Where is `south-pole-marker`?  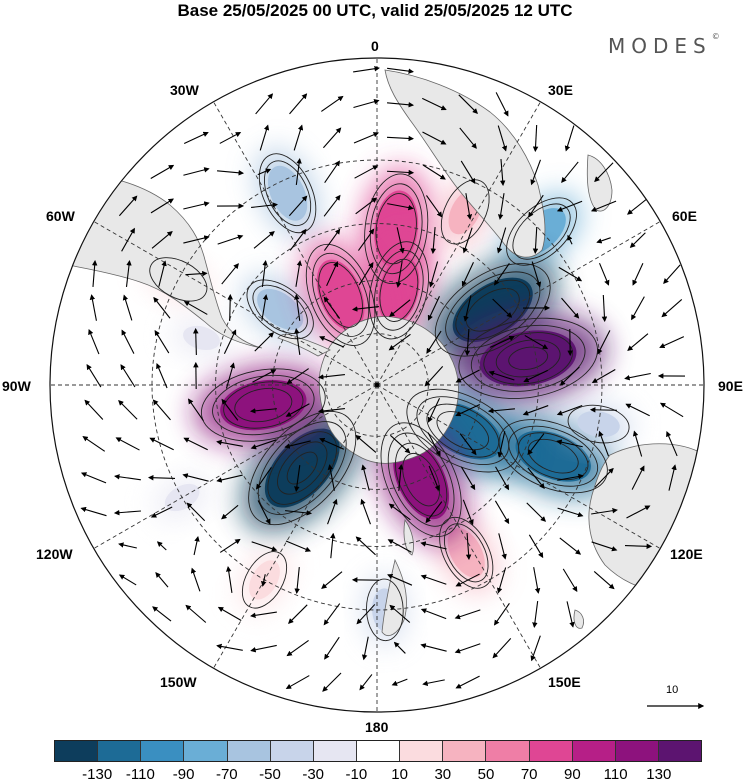 south-pole-marker is located at coordinates (377, 385).